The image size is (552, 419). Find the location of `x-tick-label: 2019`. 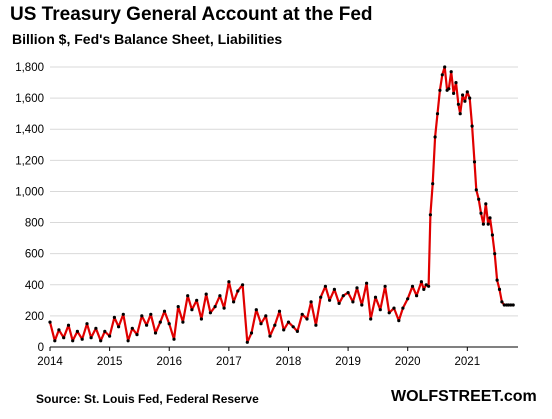

x-tick-label: 2019 is located at coordinates (348, 362).